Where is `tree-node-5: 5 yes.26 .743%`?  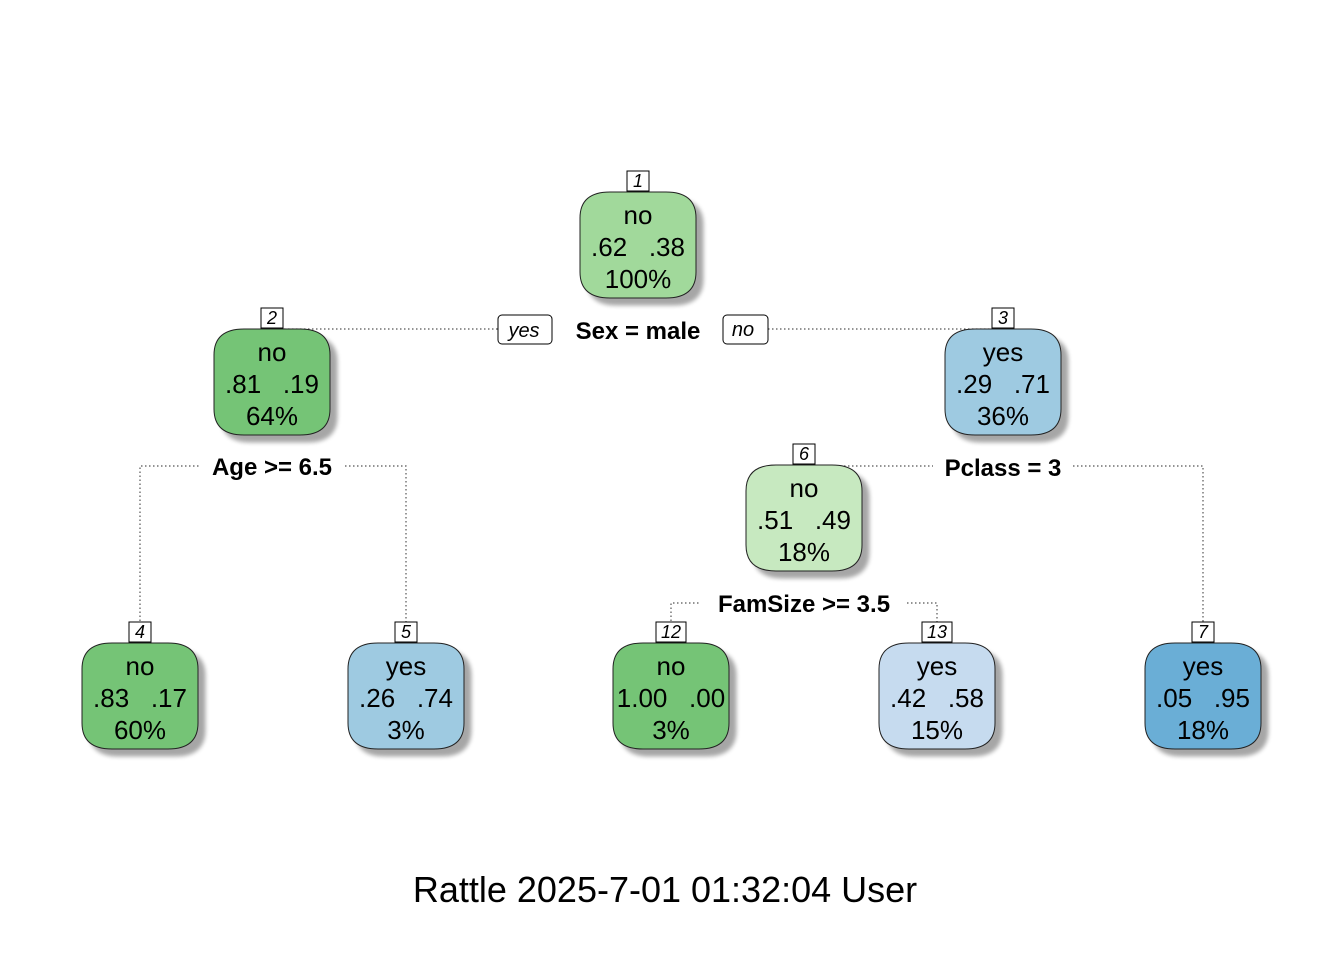
tree-node-5: 5 yes.26 .743% is located at coordinates (406, 685).